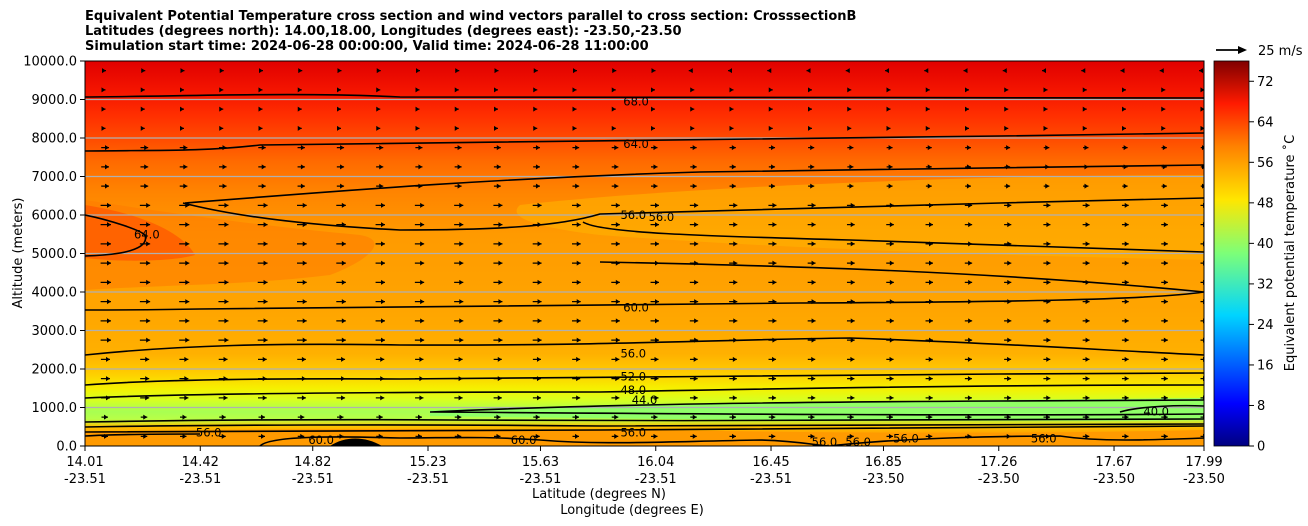 The image size is (1308, 526). I want to click on x-tick-label-lon: -23.51, so click(200, 479).